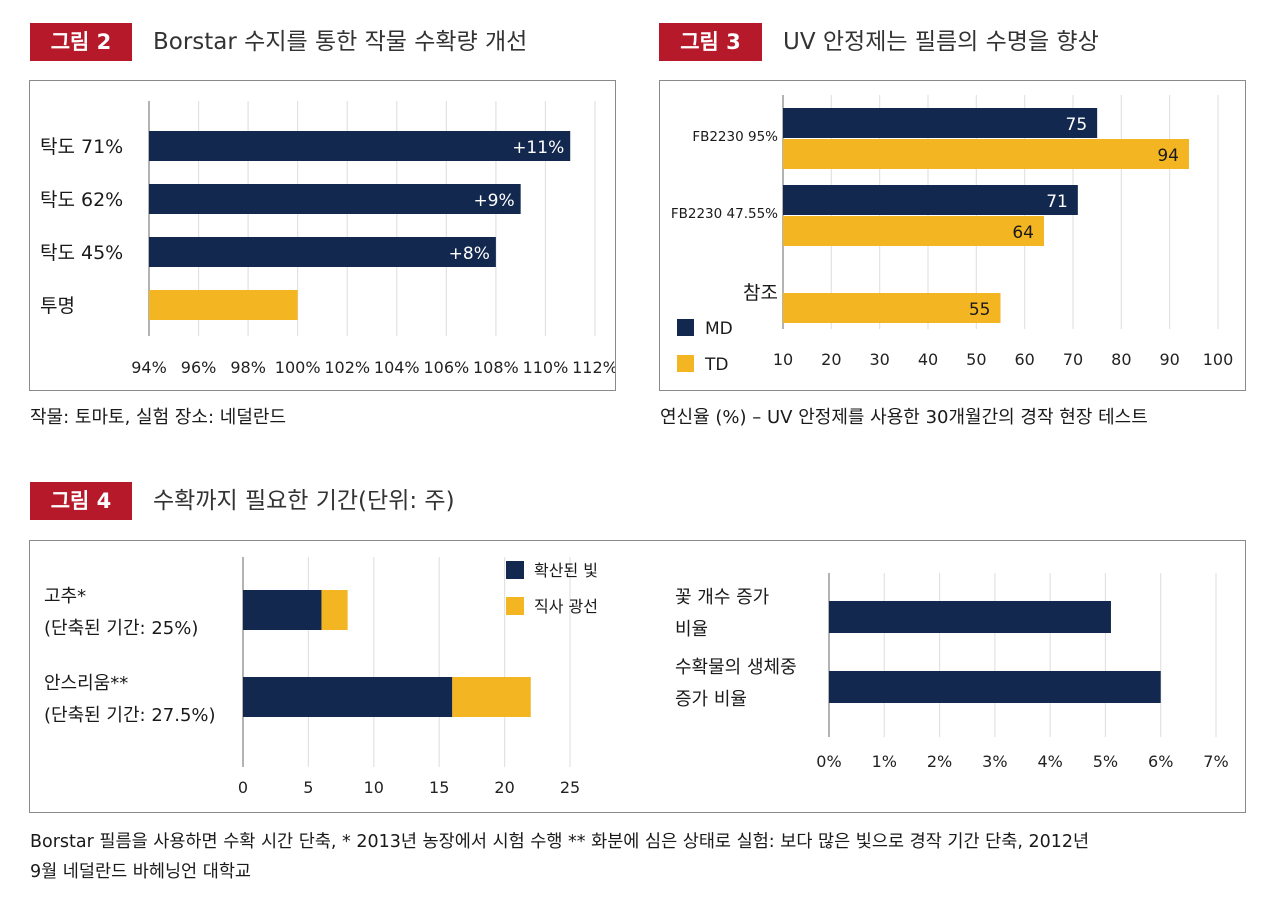 The height and width of the screenshot is (903, 1280). I want to click on fig3-tick-label: 30, so click(879, 359).